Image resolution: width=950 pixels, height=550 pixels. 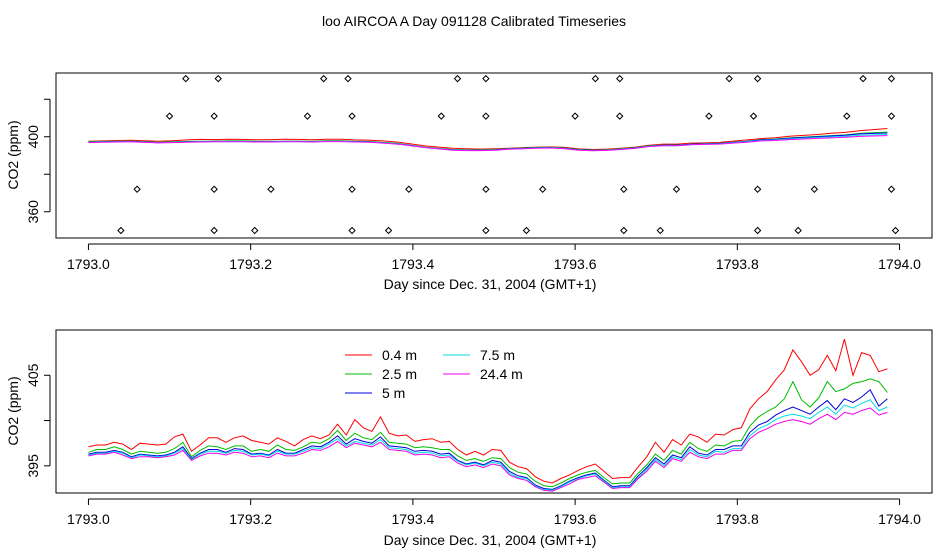 I want to click on legend-label-2: 5 m, so click(x=393, y=393).